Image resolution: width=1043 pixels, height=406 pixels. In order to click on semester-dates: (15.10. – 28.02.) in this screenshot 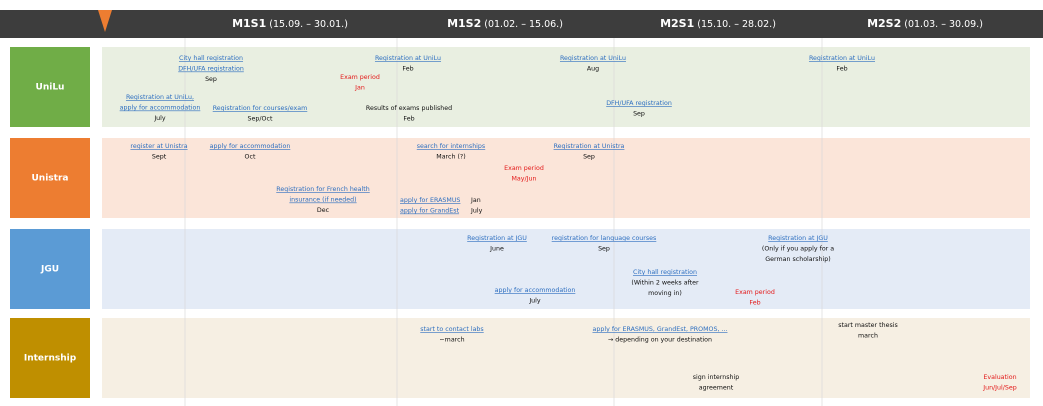, I will do `click(736, 24)`.